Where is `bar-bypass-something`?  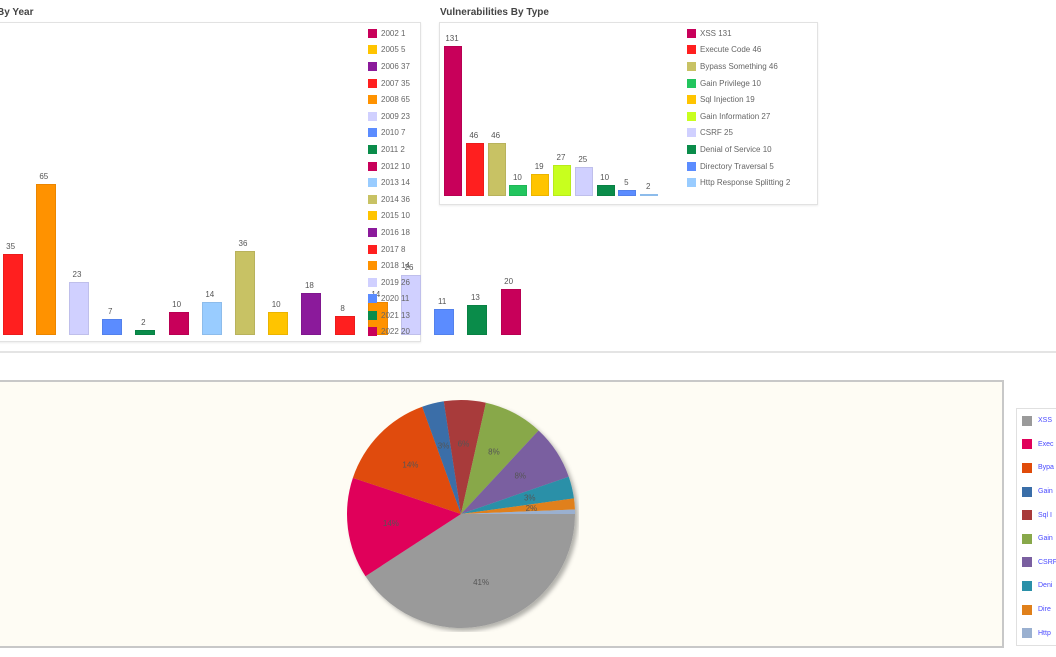
bar-bypass-something is located at coordinates (496, 169).